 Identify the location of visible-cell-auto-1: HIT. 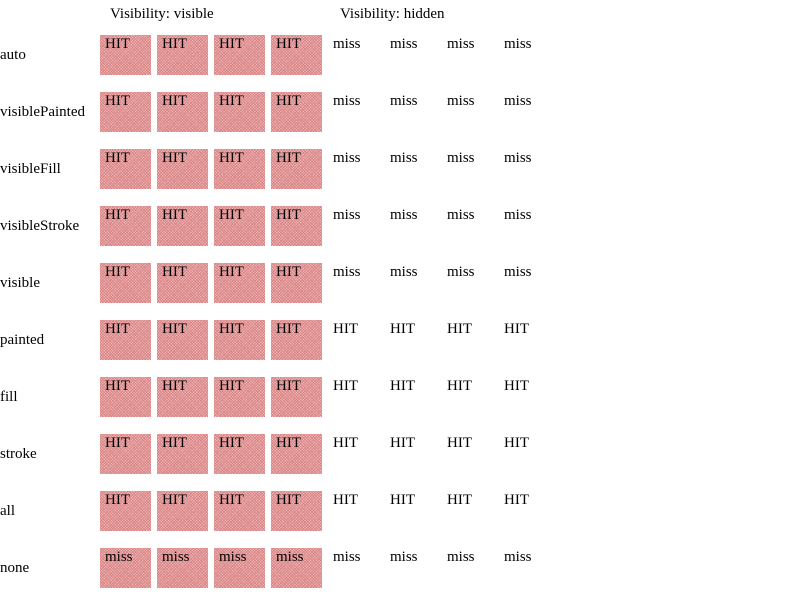
(125, 55).